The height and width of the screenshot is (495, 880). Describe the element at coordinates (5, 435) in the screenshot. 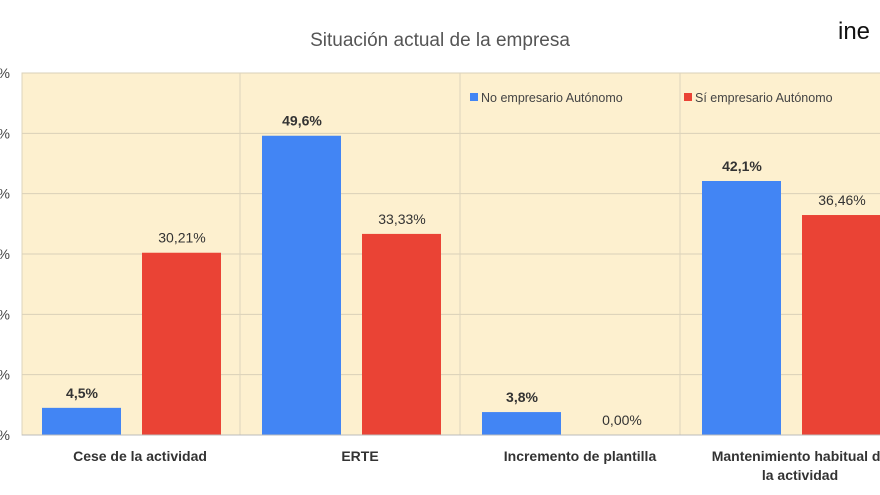

I see `y-tick-label: 0%` at that location.